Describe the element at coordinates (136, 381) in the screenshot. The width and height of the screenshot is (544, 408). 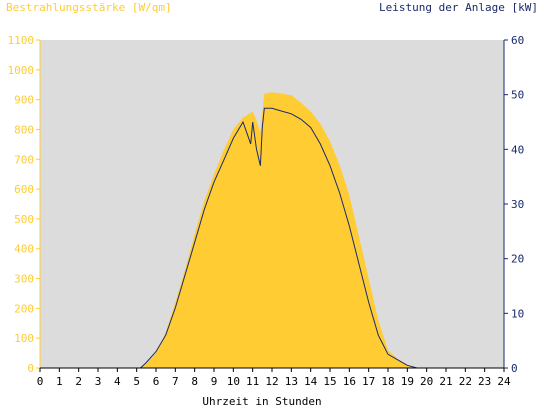
I see `x-tick-label: 5` at that location.